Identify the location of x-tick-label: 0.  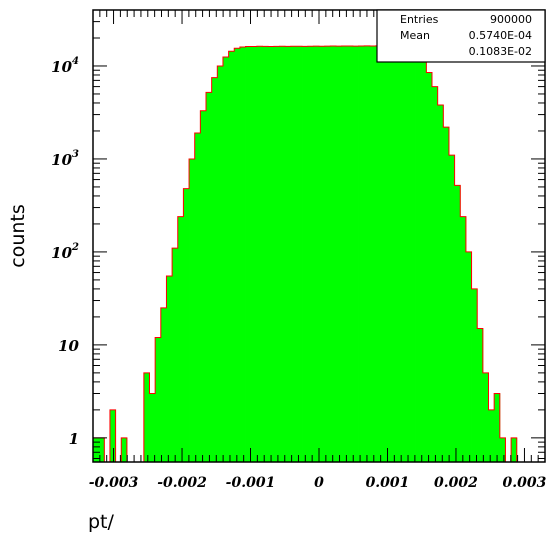
(319, 483).